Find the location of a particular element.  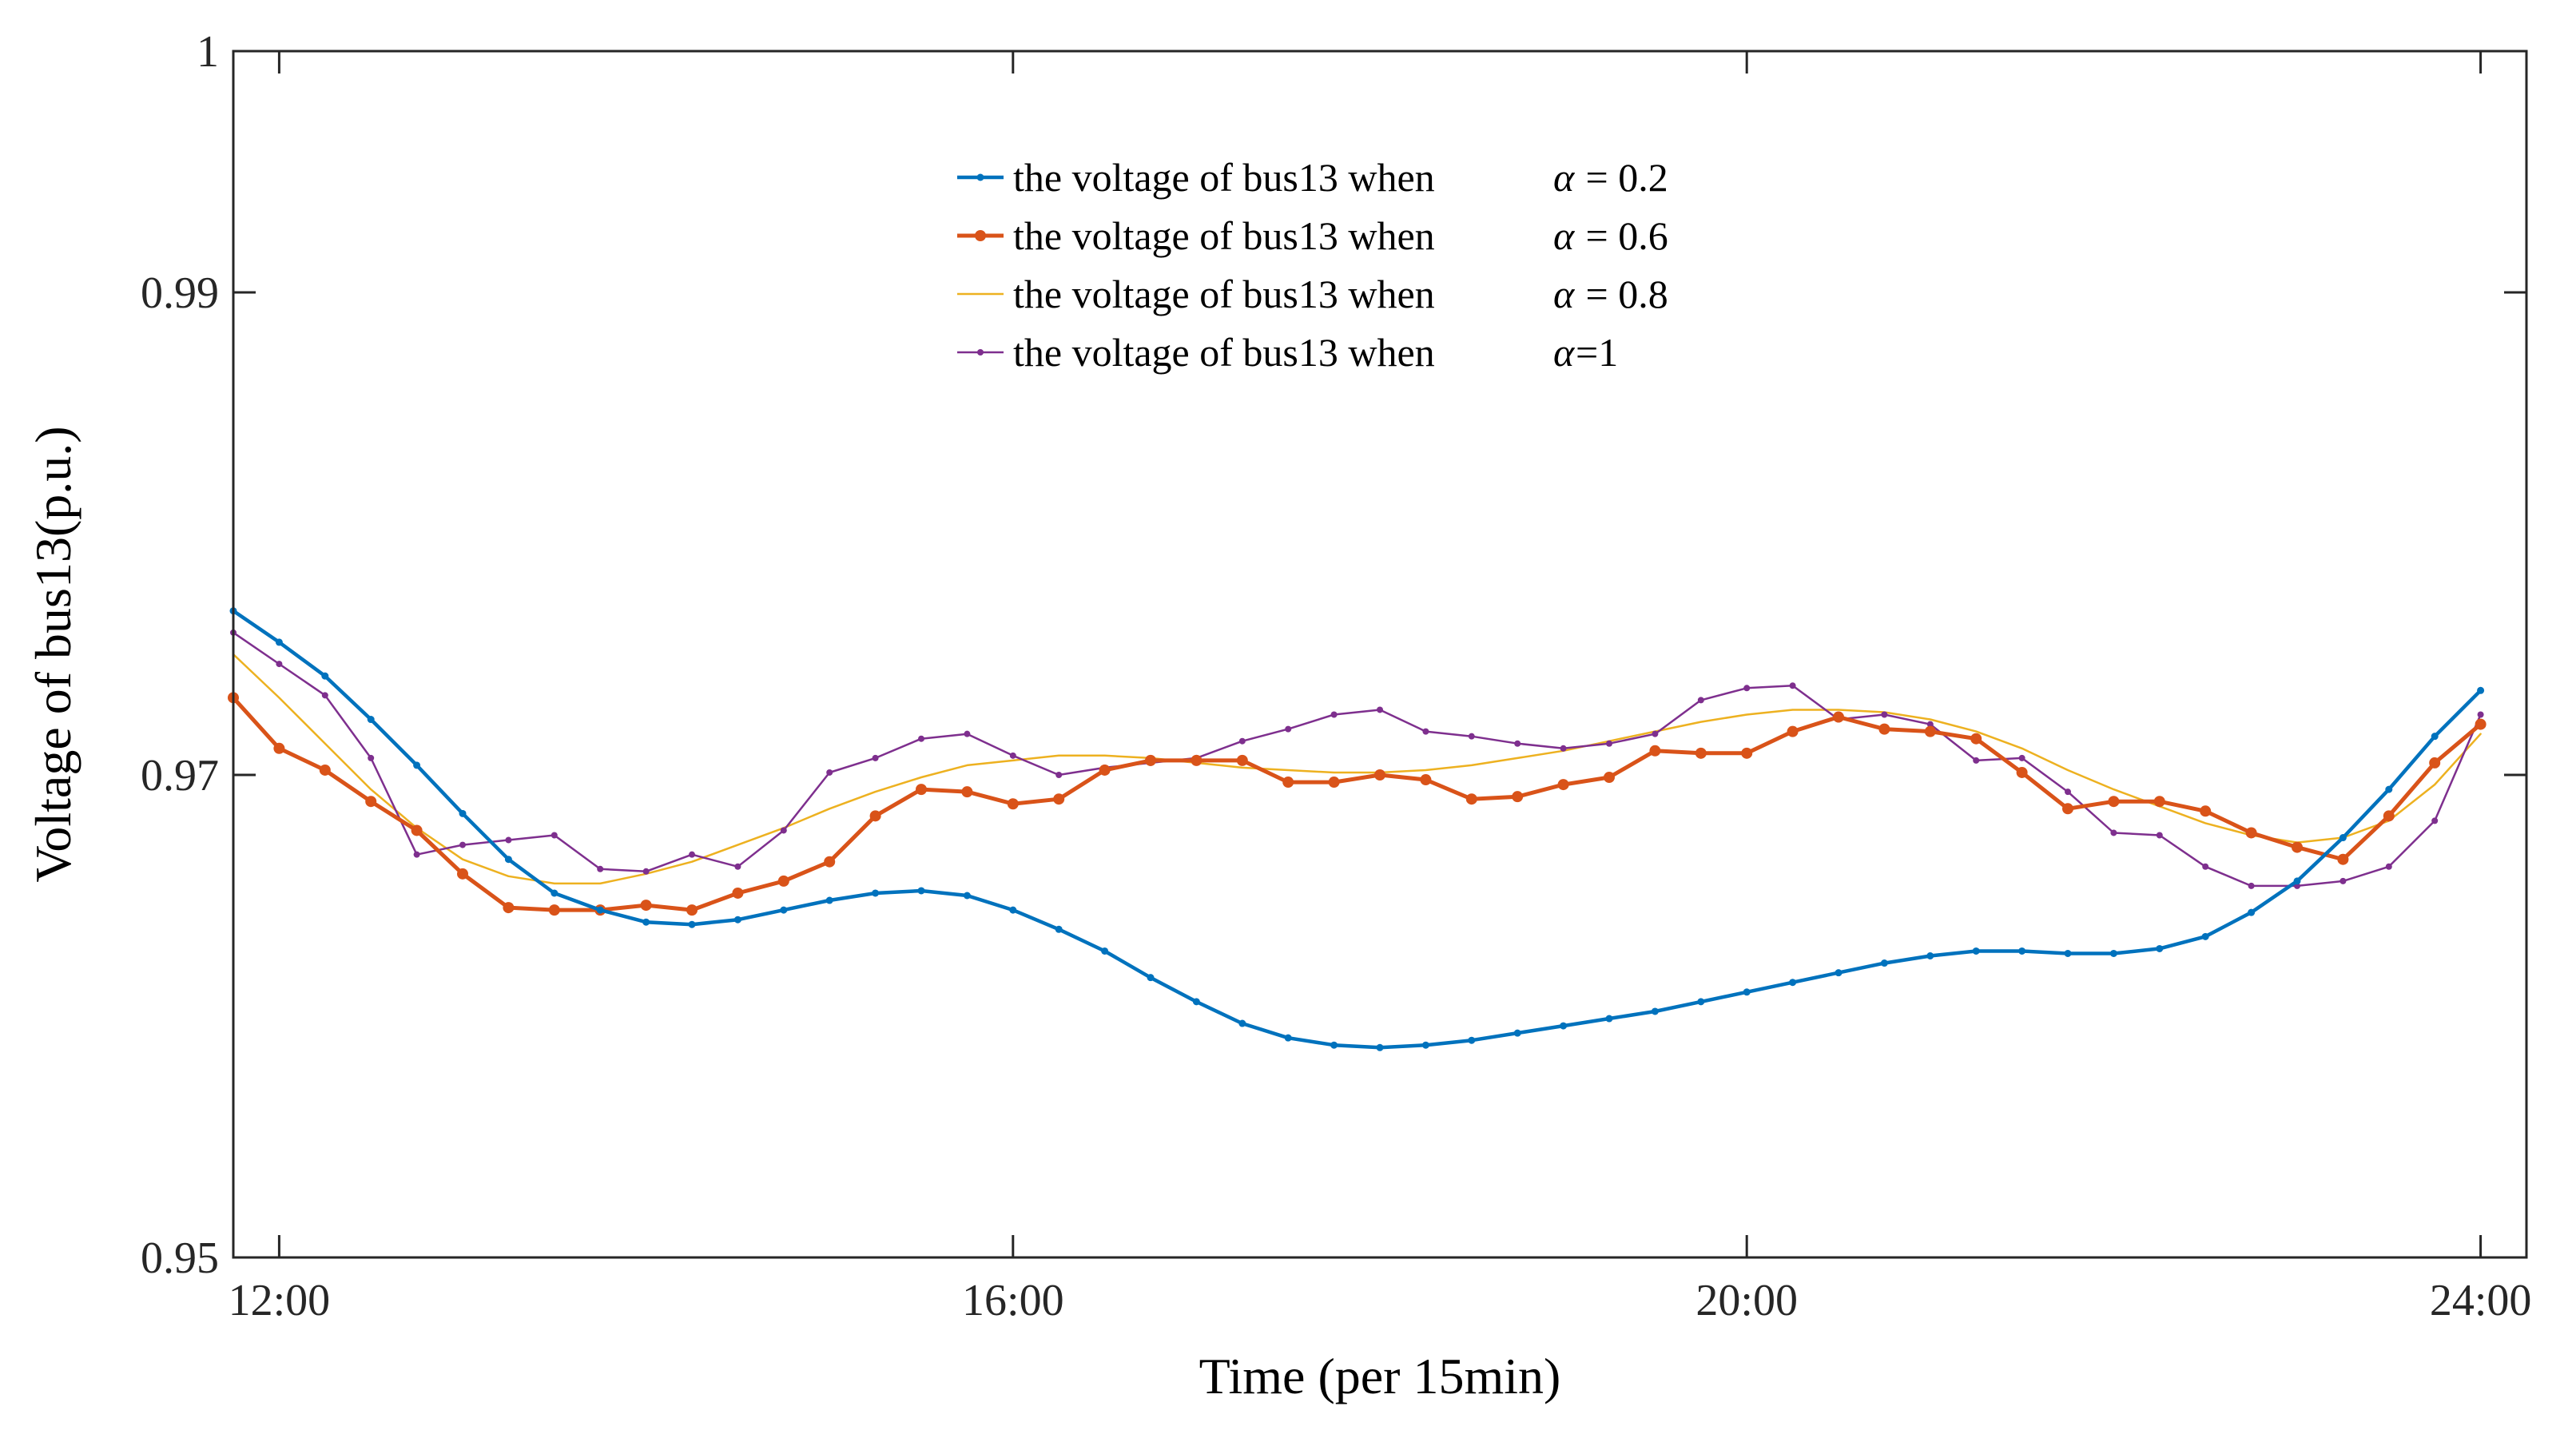

series-alpha08 is located at coordinates (1357, 769).